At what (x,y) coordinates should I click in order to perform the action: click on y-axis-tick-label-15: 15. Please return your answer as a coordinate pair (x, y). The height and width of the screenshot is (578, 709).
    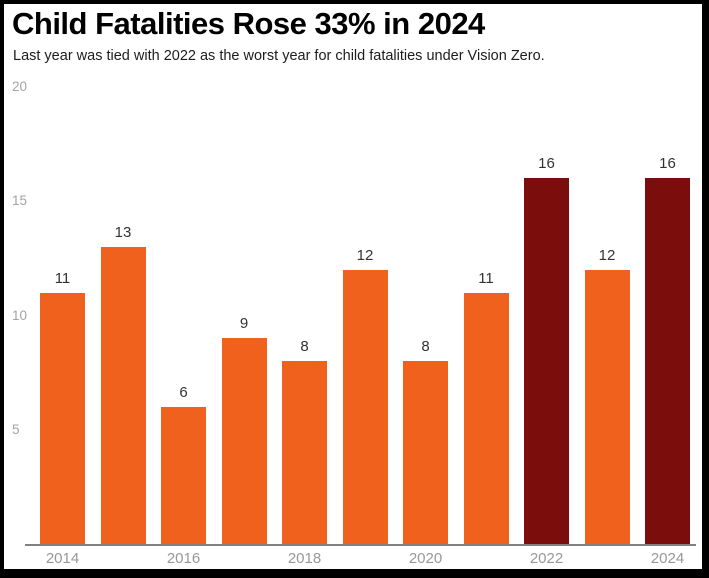
    Looking at the image, I should click on (20, 201).